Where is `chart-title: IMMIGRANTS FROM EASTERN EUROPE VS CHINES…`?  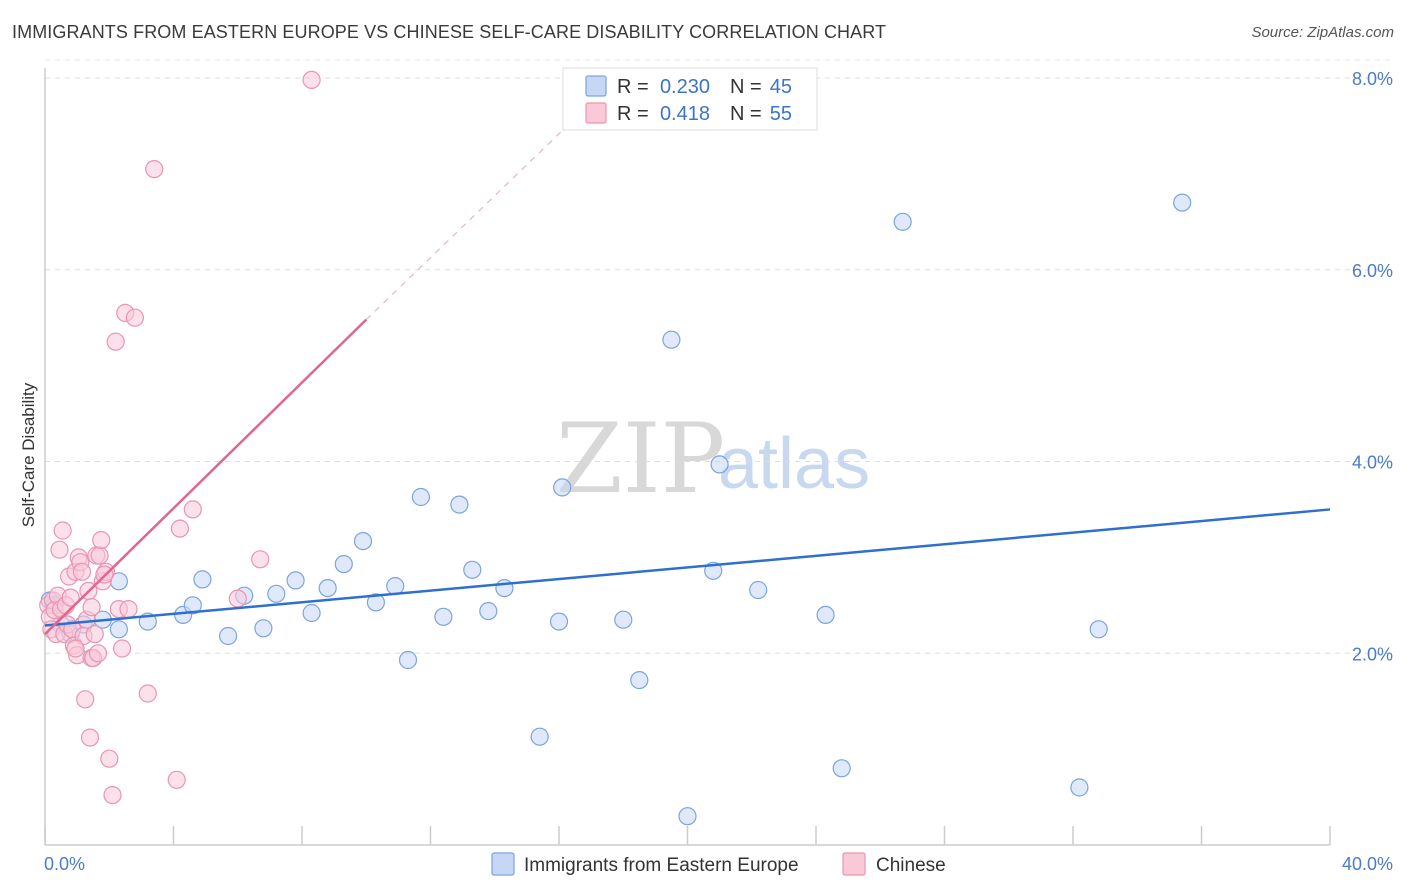
chart-title: IMMIGRANTS FROM EASTERN EUROPE VS CHINES… is located at coordinates (449, 32).